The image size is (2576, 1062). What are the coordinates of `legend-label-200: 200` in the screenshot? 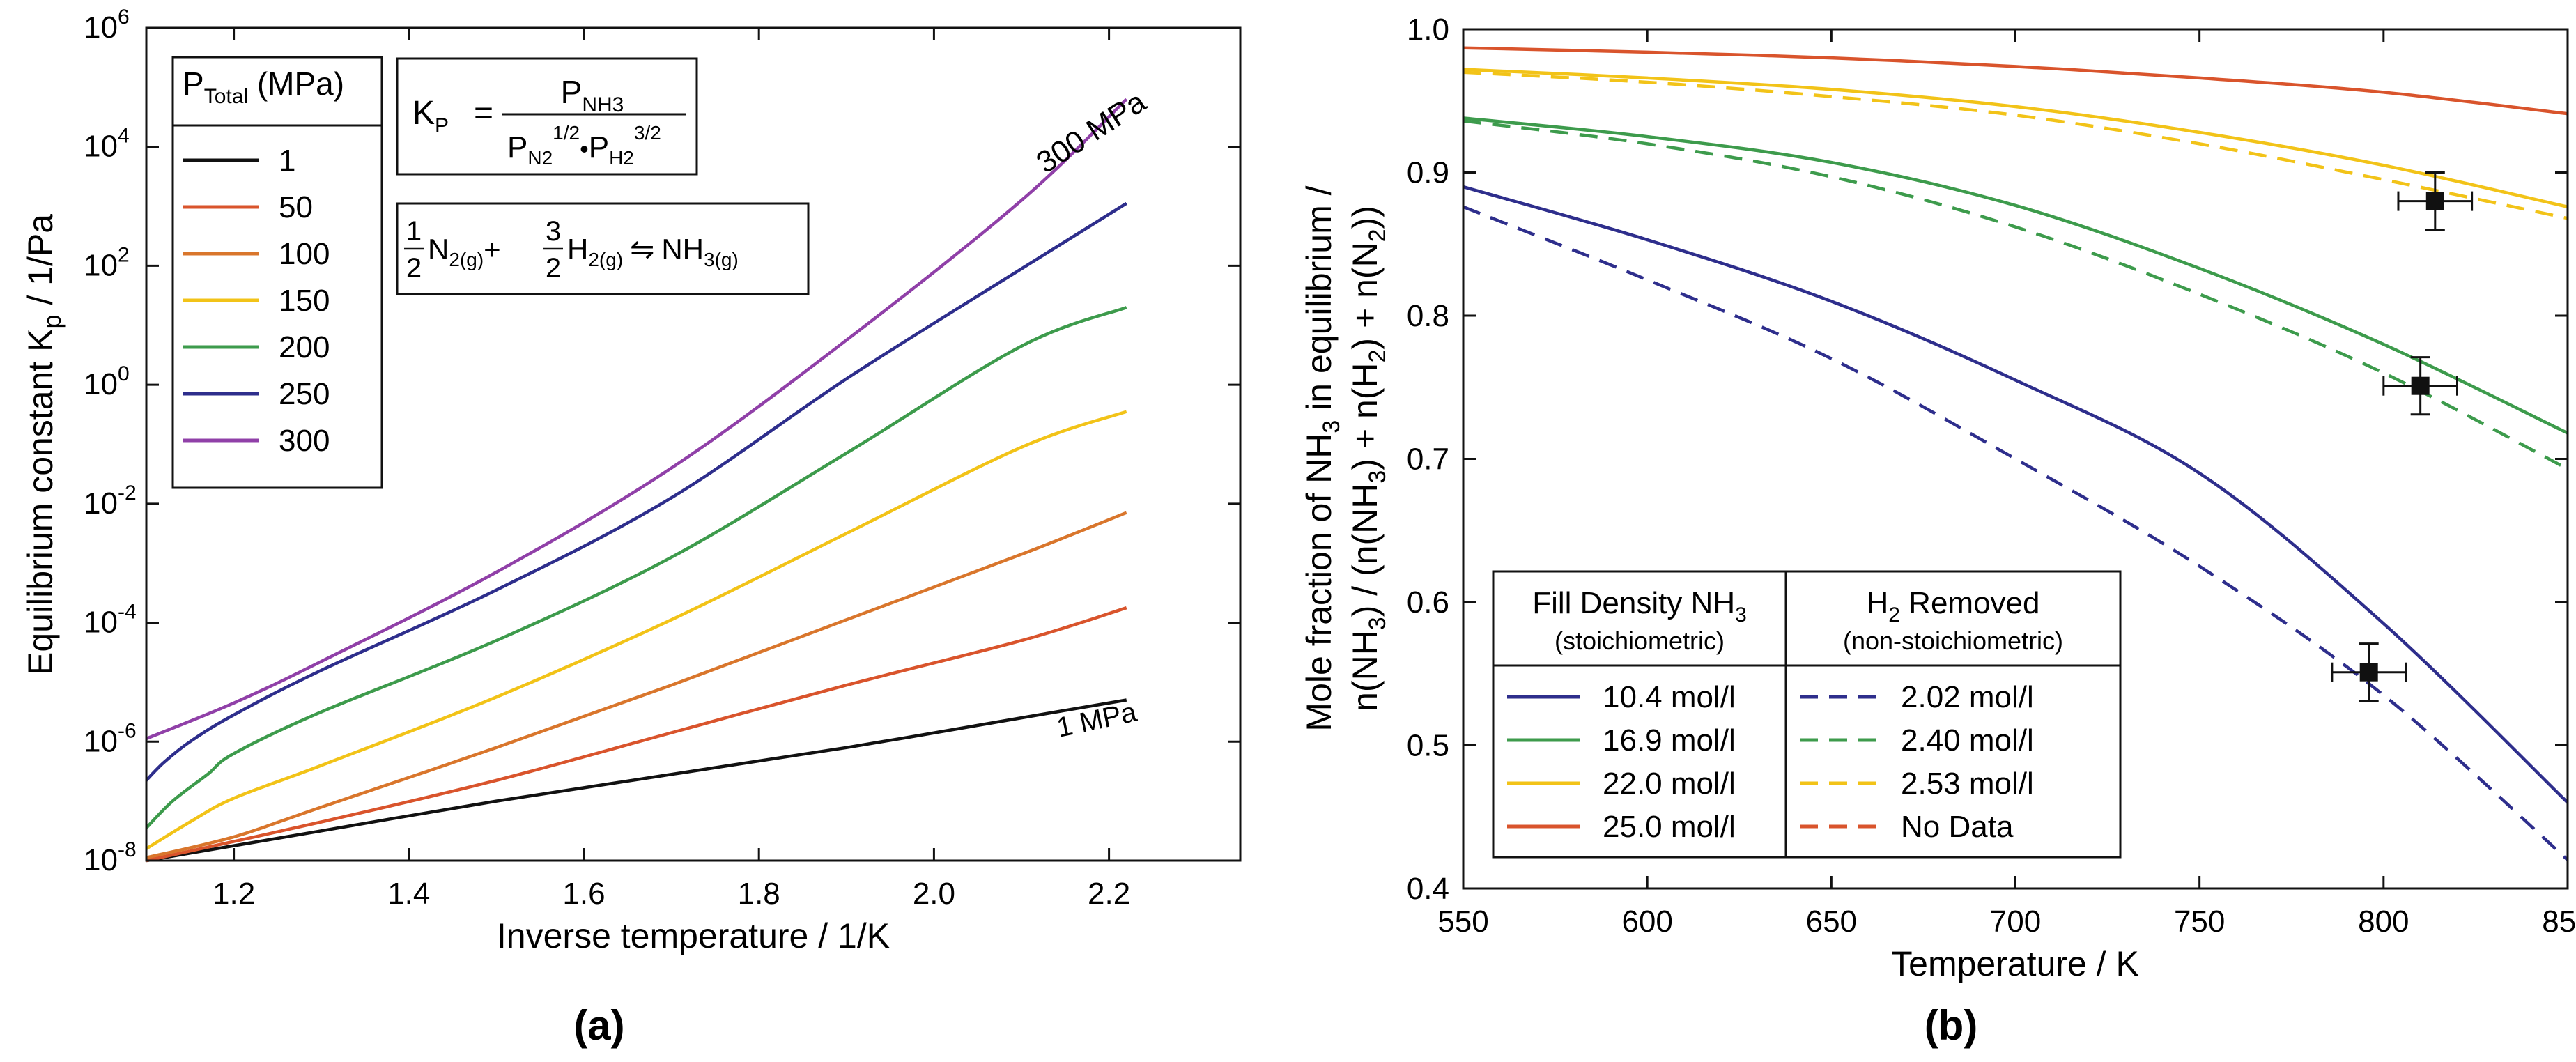 It's located at (304, 347).